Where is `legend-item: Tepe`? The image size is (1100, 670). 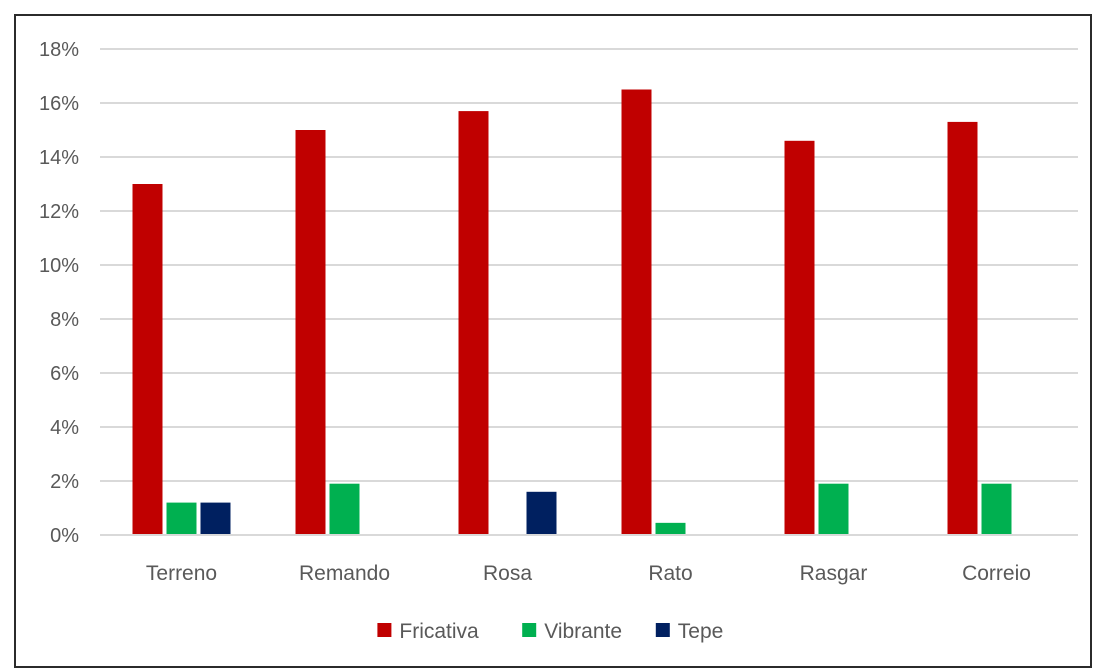
legend-item: Tepe is located at coordinates (689, 631).